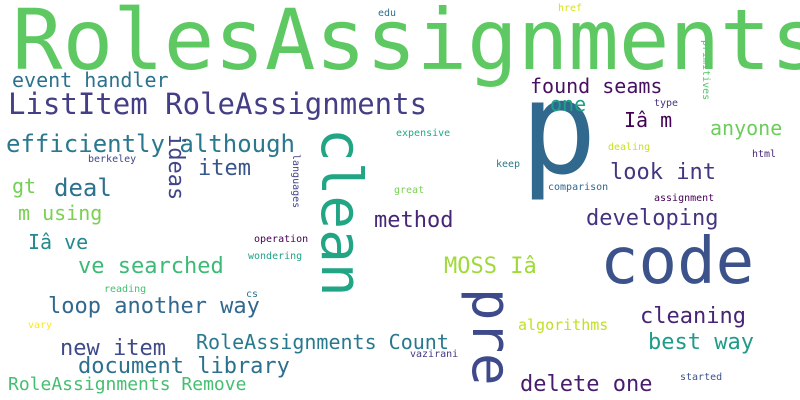  I want to click on word: started, so click(701, 377).